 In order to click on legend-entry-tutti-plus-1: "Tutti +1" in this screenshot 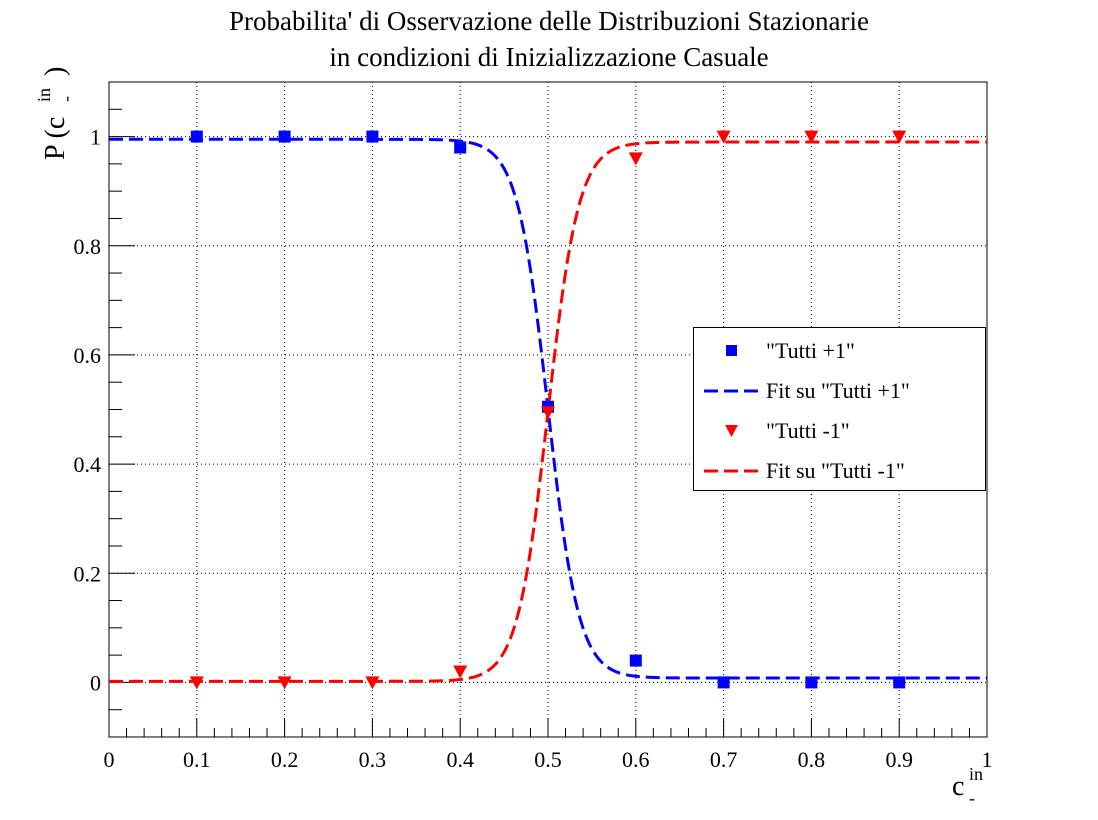, I will do `click(839, 351)`.